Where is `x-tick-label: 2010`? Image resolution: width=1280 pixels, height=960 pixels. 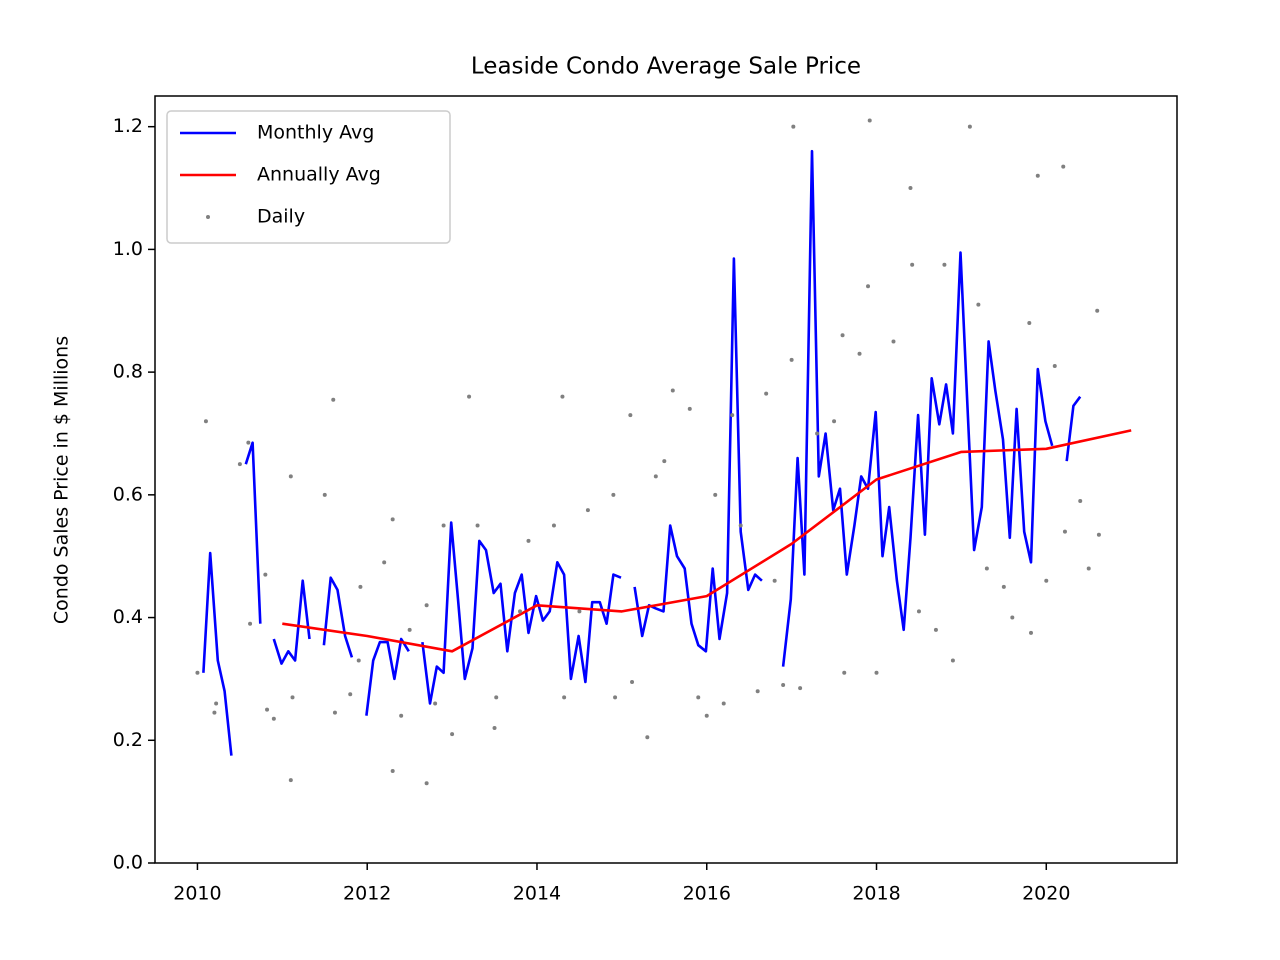 x-tick-label: 2010 is located at coordinates (197, 894).